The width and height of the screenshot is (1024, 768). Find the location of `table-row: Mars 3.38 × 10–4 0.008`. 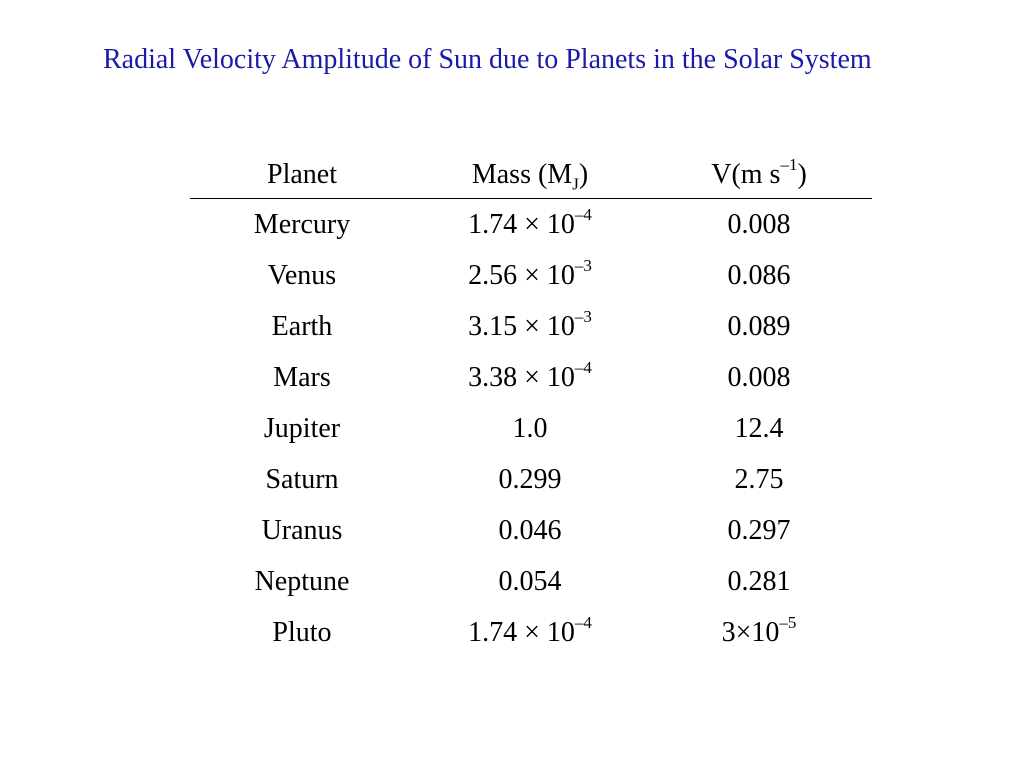

table-row: Mars 3.38 × 10–4 0.008 is located at coordinates (531, 377).